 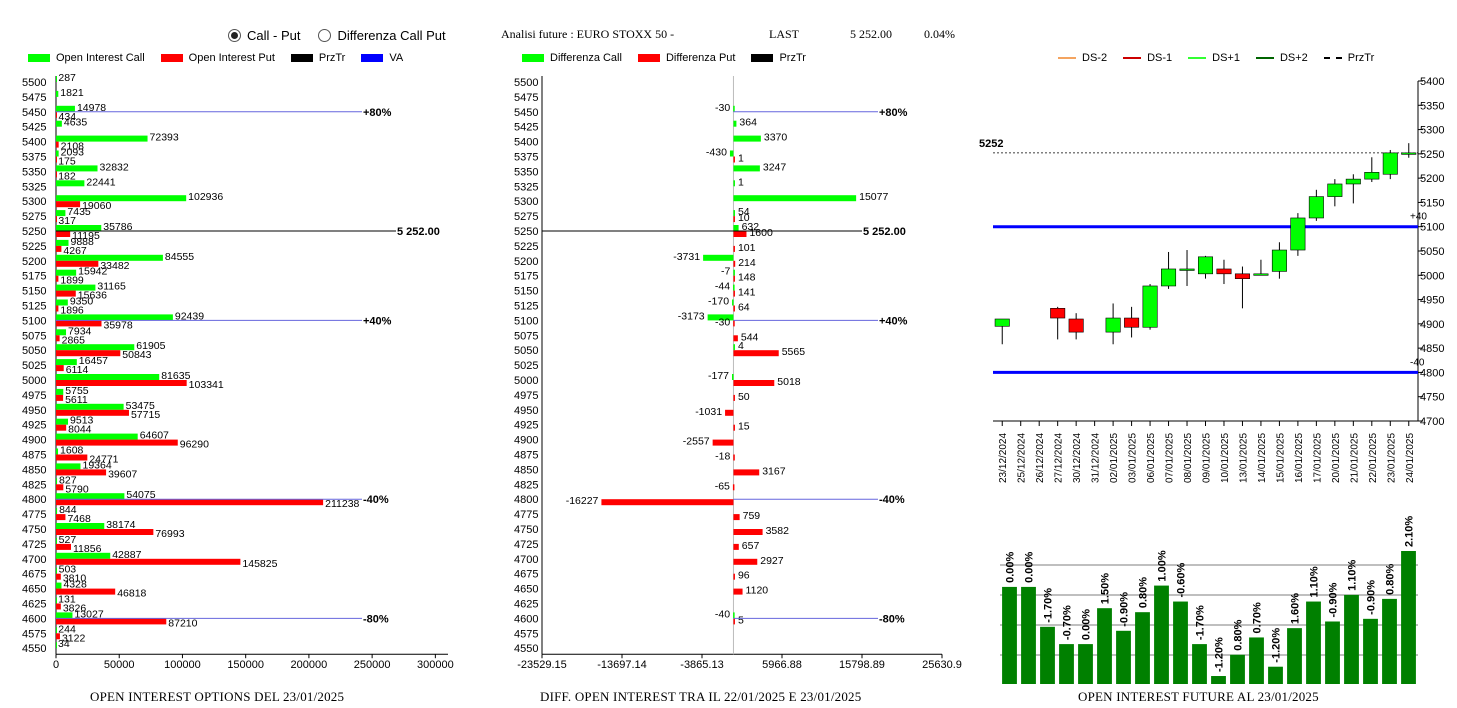 I want to click on oi-strike-label: 4625, so click(x=34, y=605).